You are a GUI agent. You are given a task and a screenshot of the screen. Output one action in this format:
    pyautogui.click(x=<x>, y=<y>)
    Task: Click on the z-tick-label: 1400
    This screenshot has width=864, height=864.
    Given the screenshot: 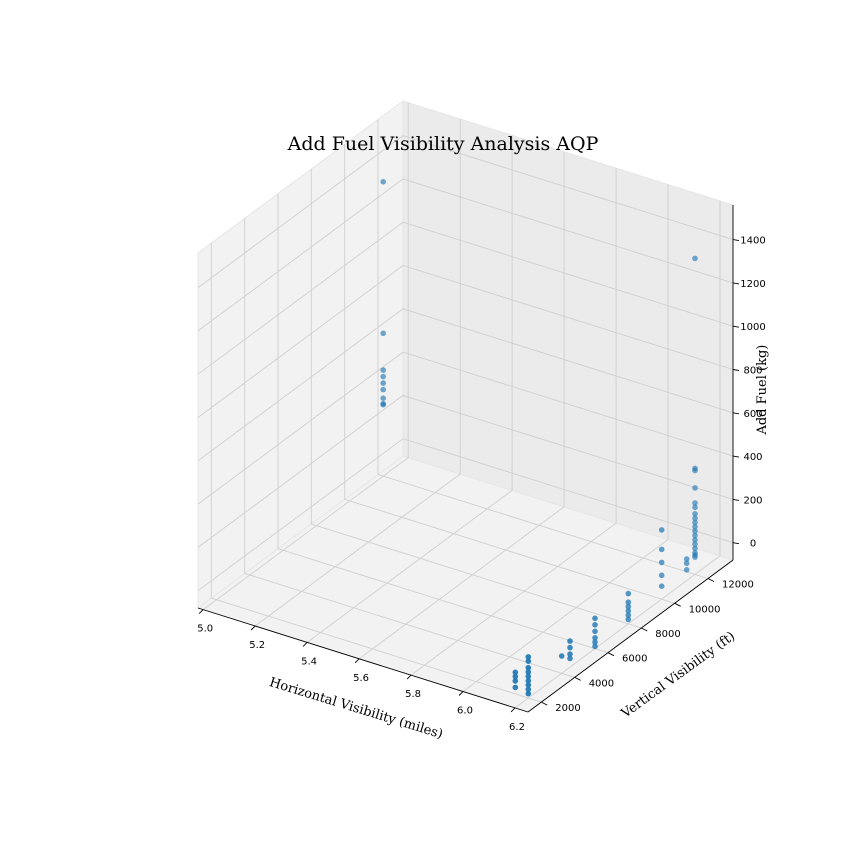 What is the action you would take?
    pyautogui.click(x=752, y=241)
    